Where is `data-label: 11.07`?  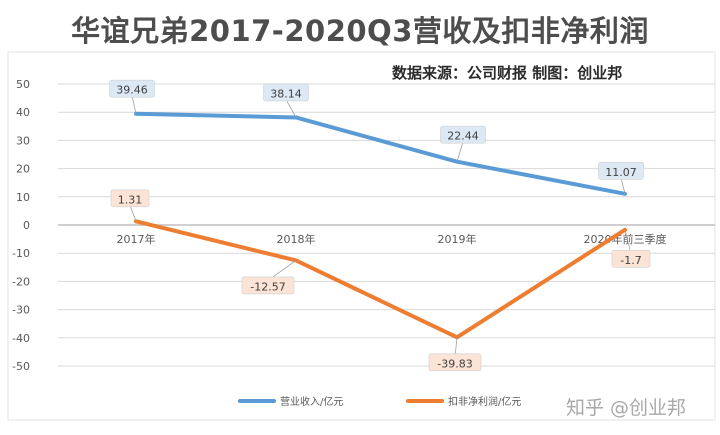 data-label: 11.07 is located at coordinates (621, 172).